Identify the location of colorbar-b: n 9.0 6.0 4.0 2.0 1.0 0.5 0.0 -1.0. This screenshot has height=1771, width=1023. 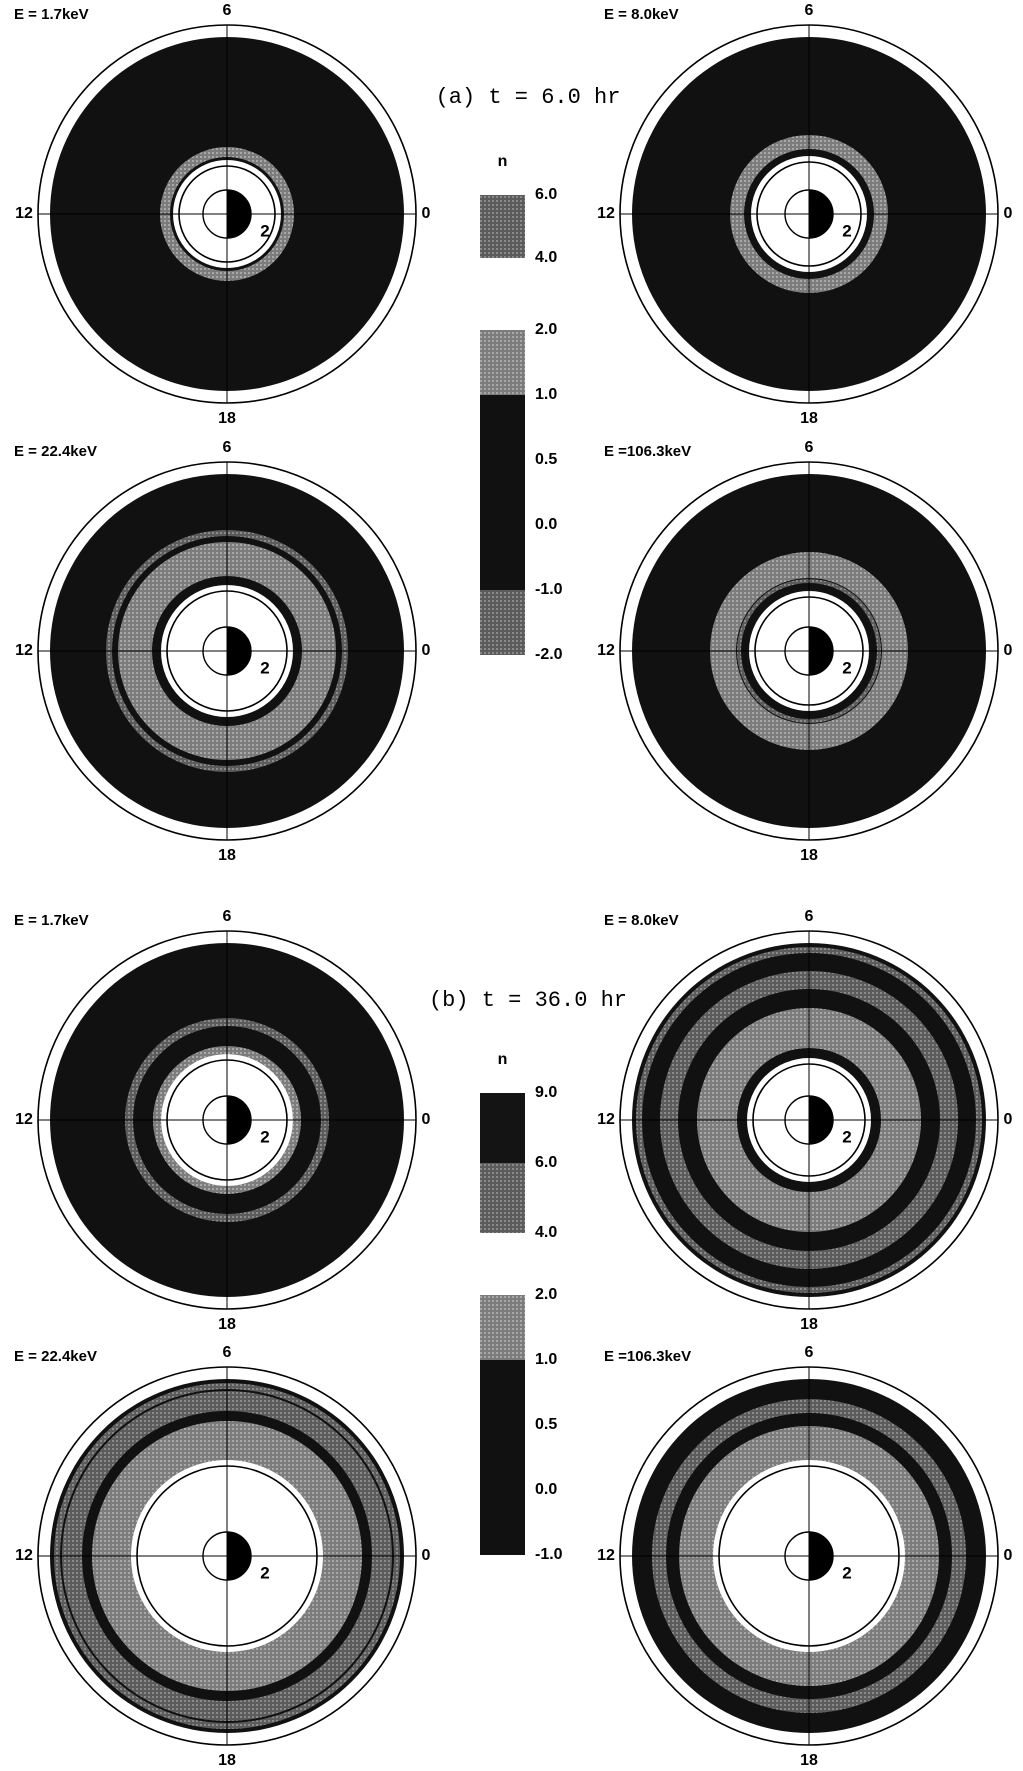
(521, 1307).